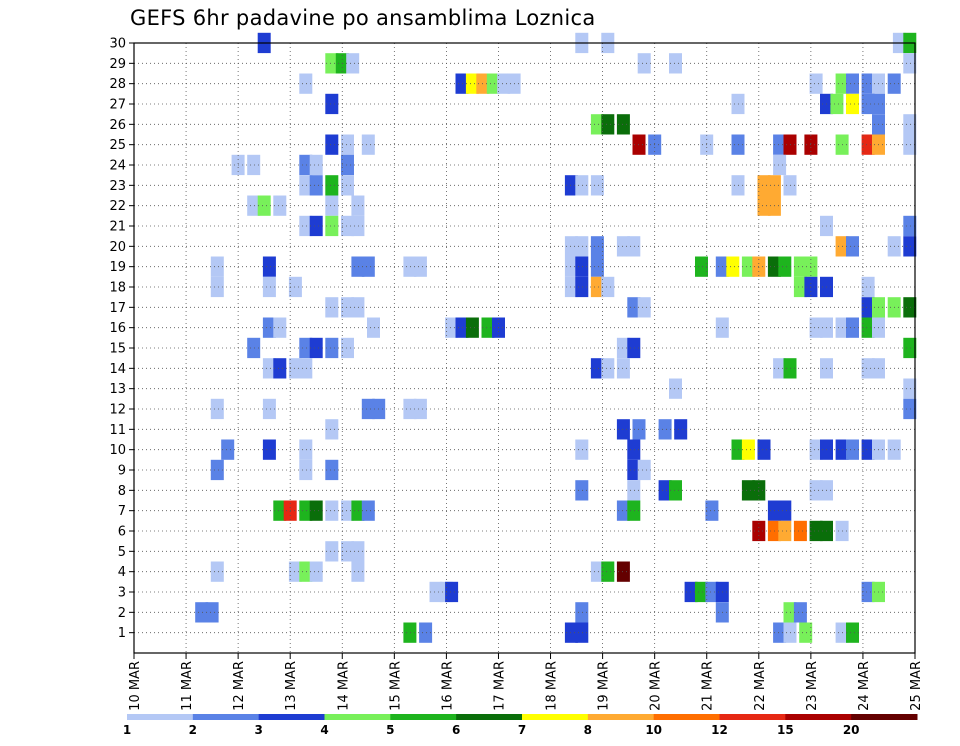 This screenshot has height=746, width=960. I want to click on y-tick-label: 24, so click(117, 166).